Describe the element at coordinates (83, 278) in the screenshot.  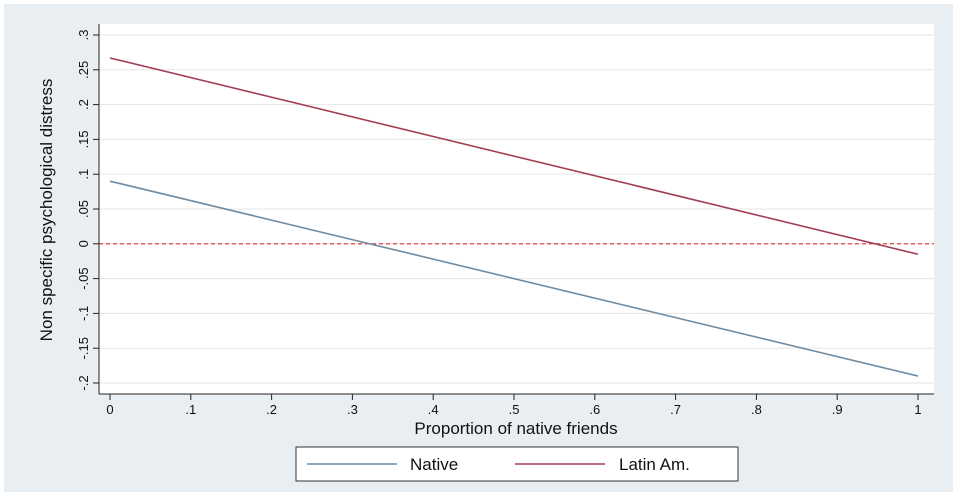
I see `y-tick-label-3: -.05` at that location.